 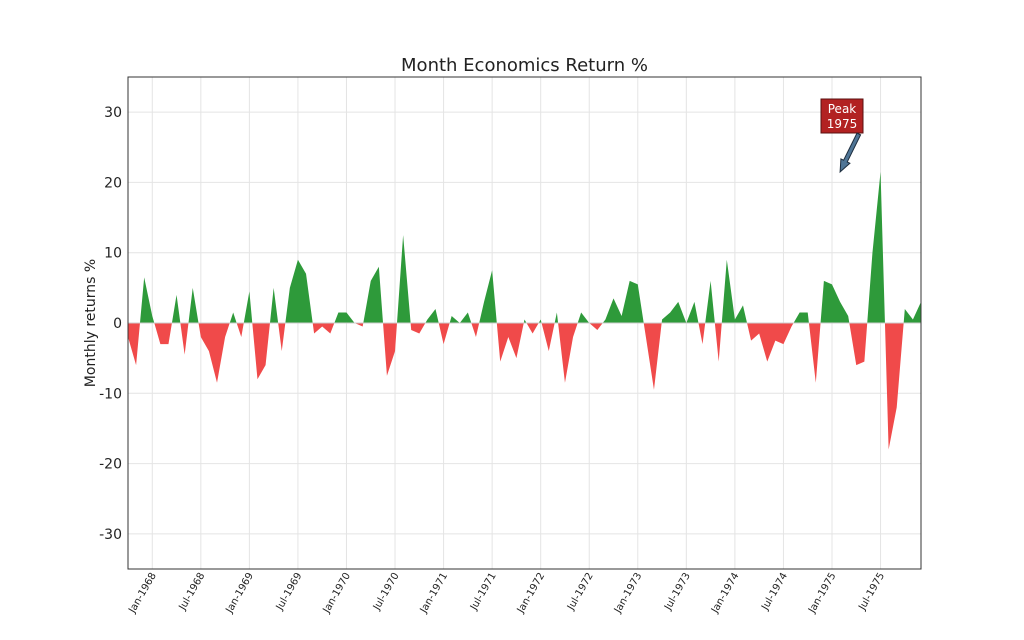 I want to click on x-tick-label: Jan-1973, so click(x=628, y=593).